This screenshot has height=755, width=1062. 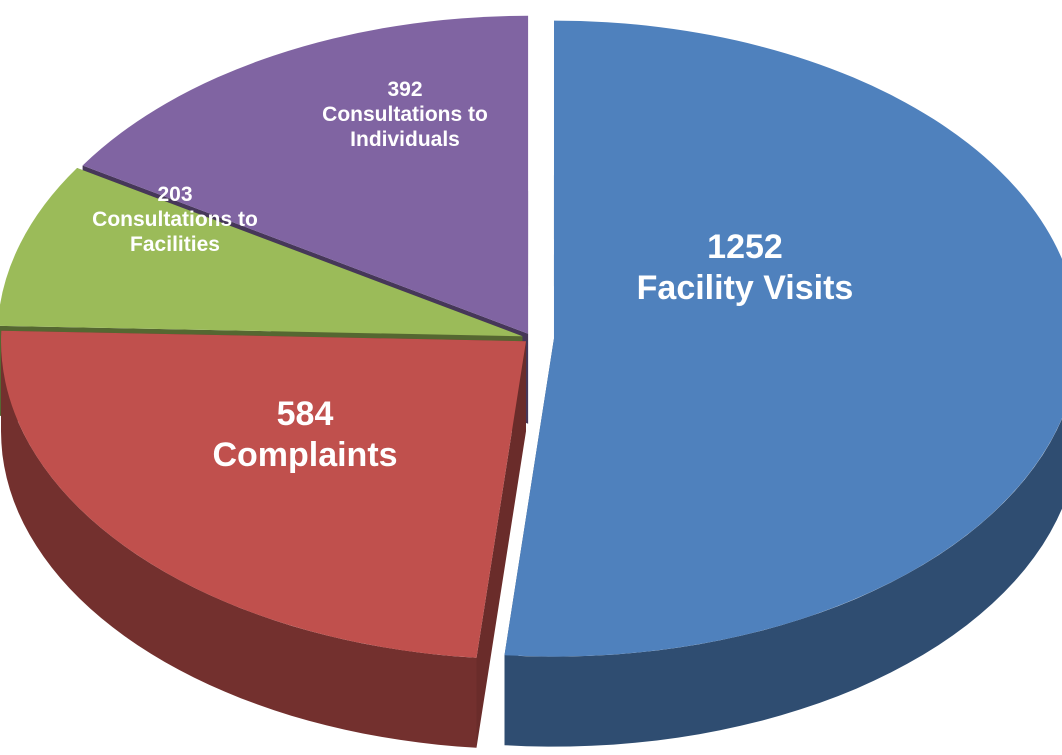 I want to click on data-label-category: Complaints, so click(x=305, y=455).